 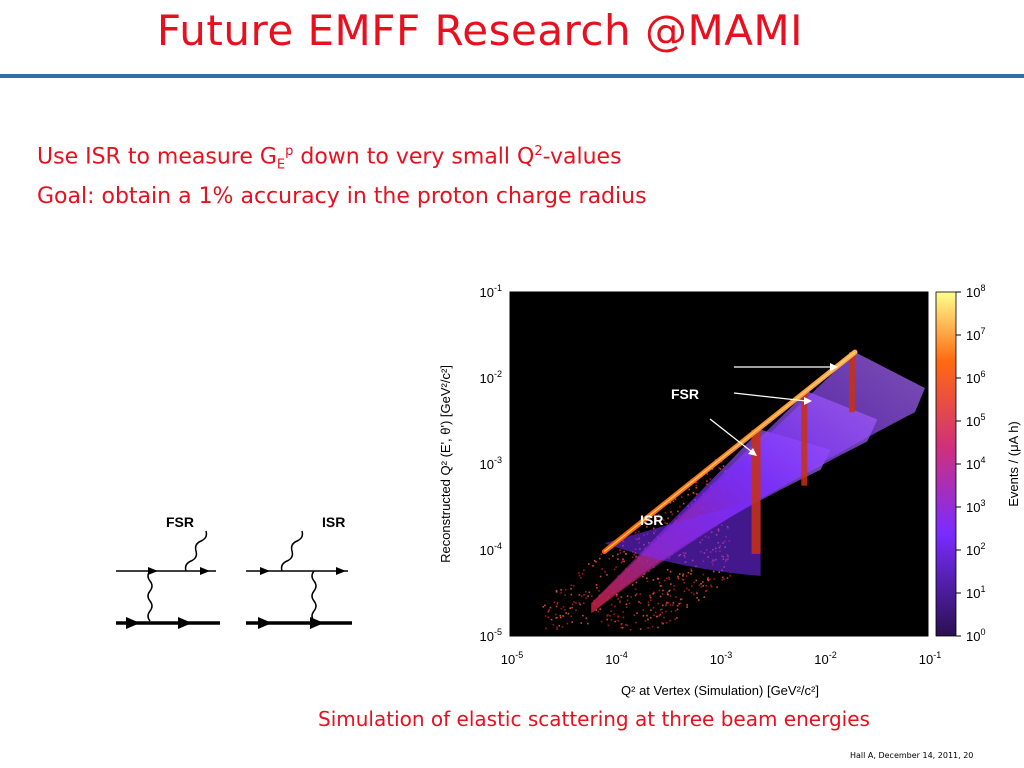 What do you see at coordinates (731, 435) in the screenshot?
I see `fsr-arrow-low` at bounding box center [731, 435].